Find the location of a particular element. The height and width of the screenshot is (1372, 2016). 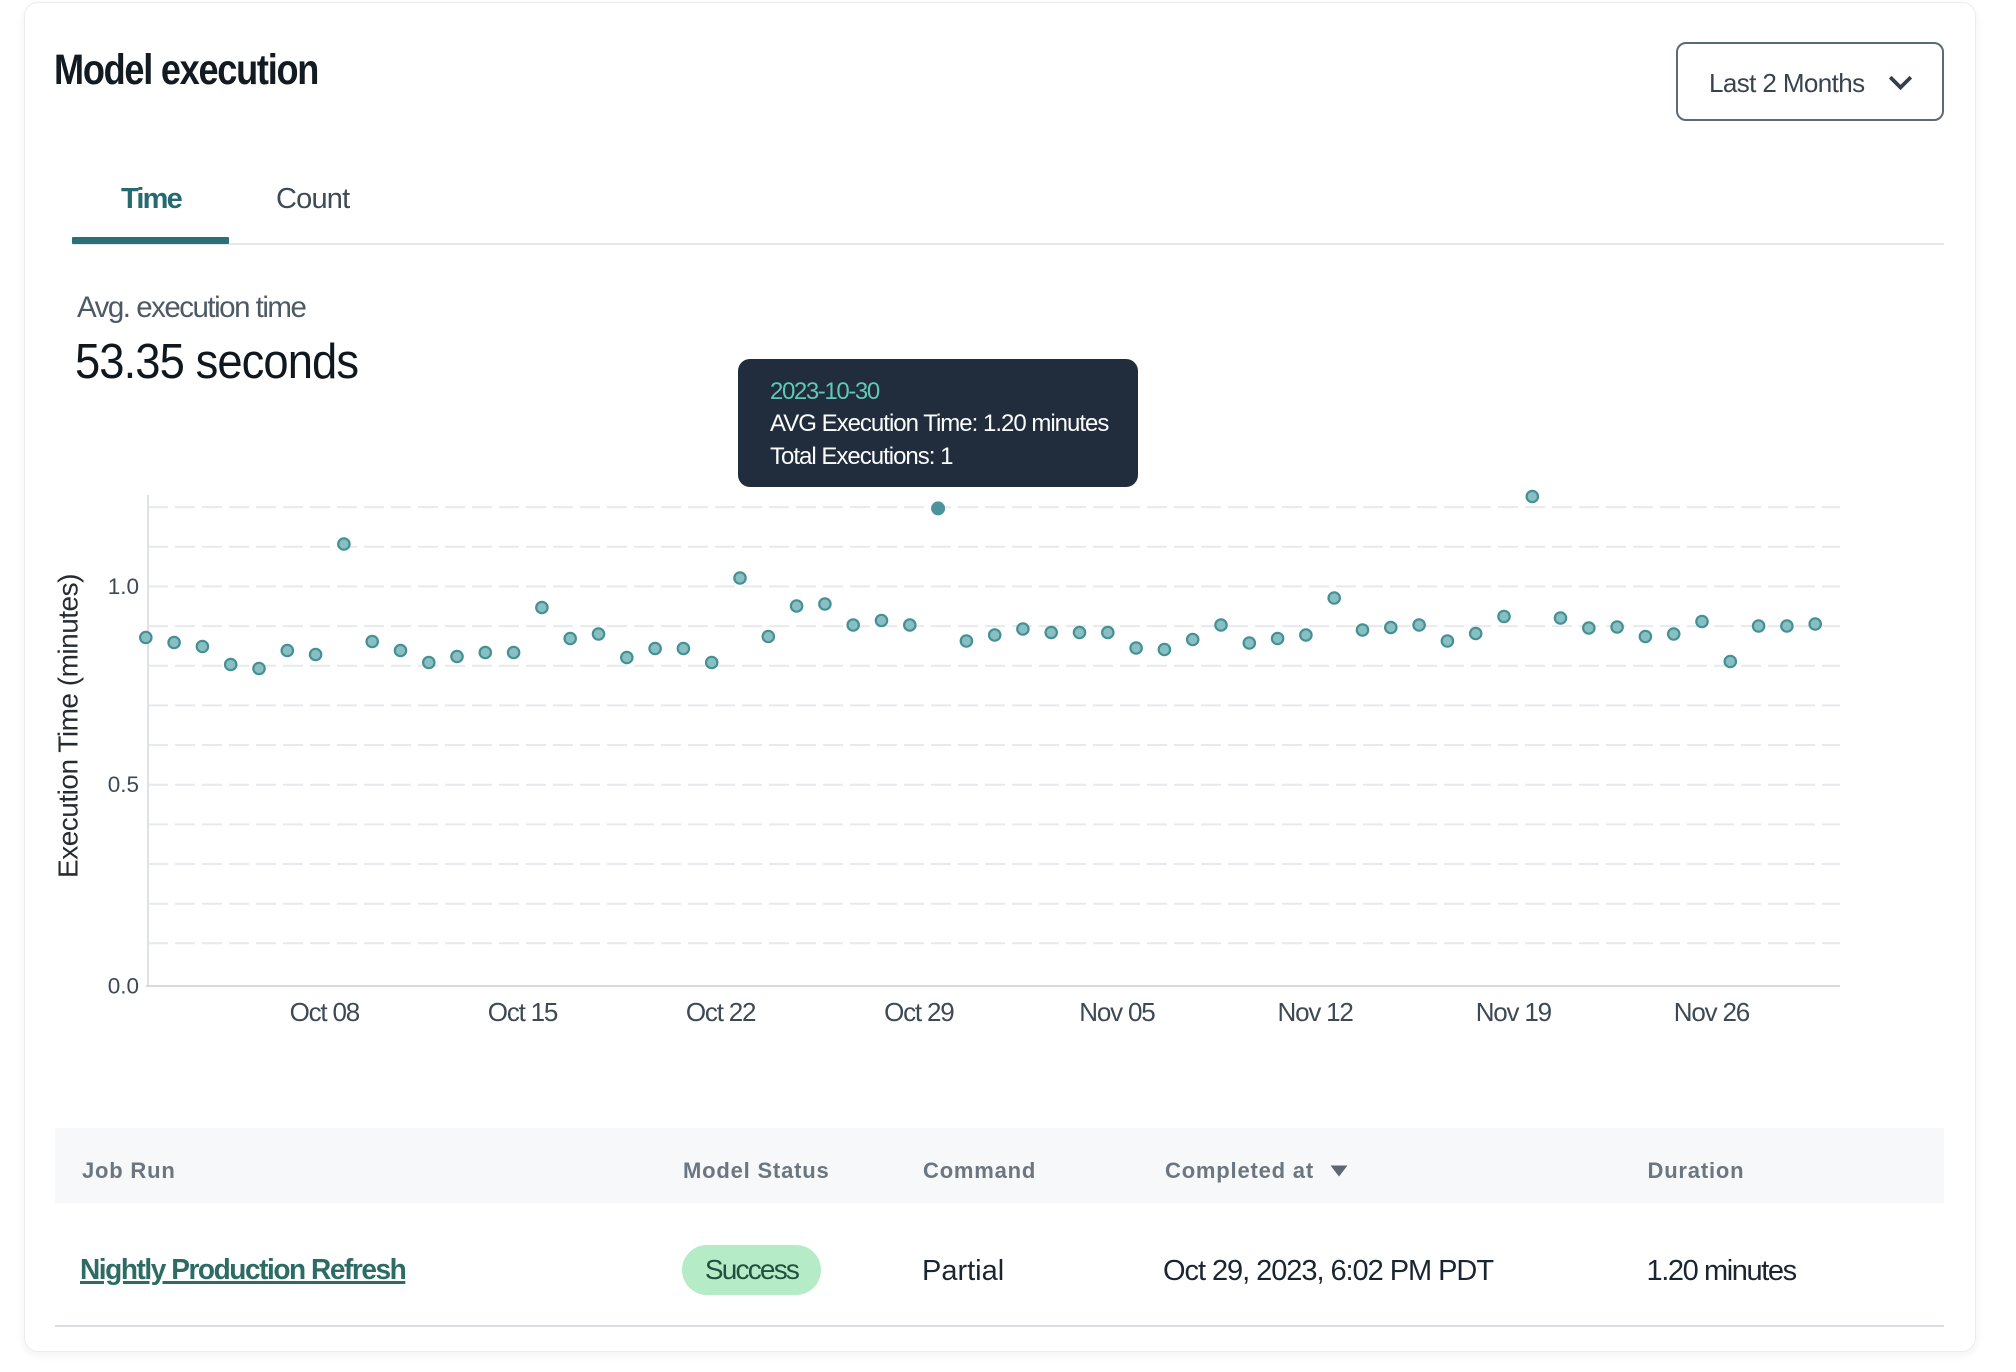

svg-text: Nov 05 is located at coordinates (1117, 1012).